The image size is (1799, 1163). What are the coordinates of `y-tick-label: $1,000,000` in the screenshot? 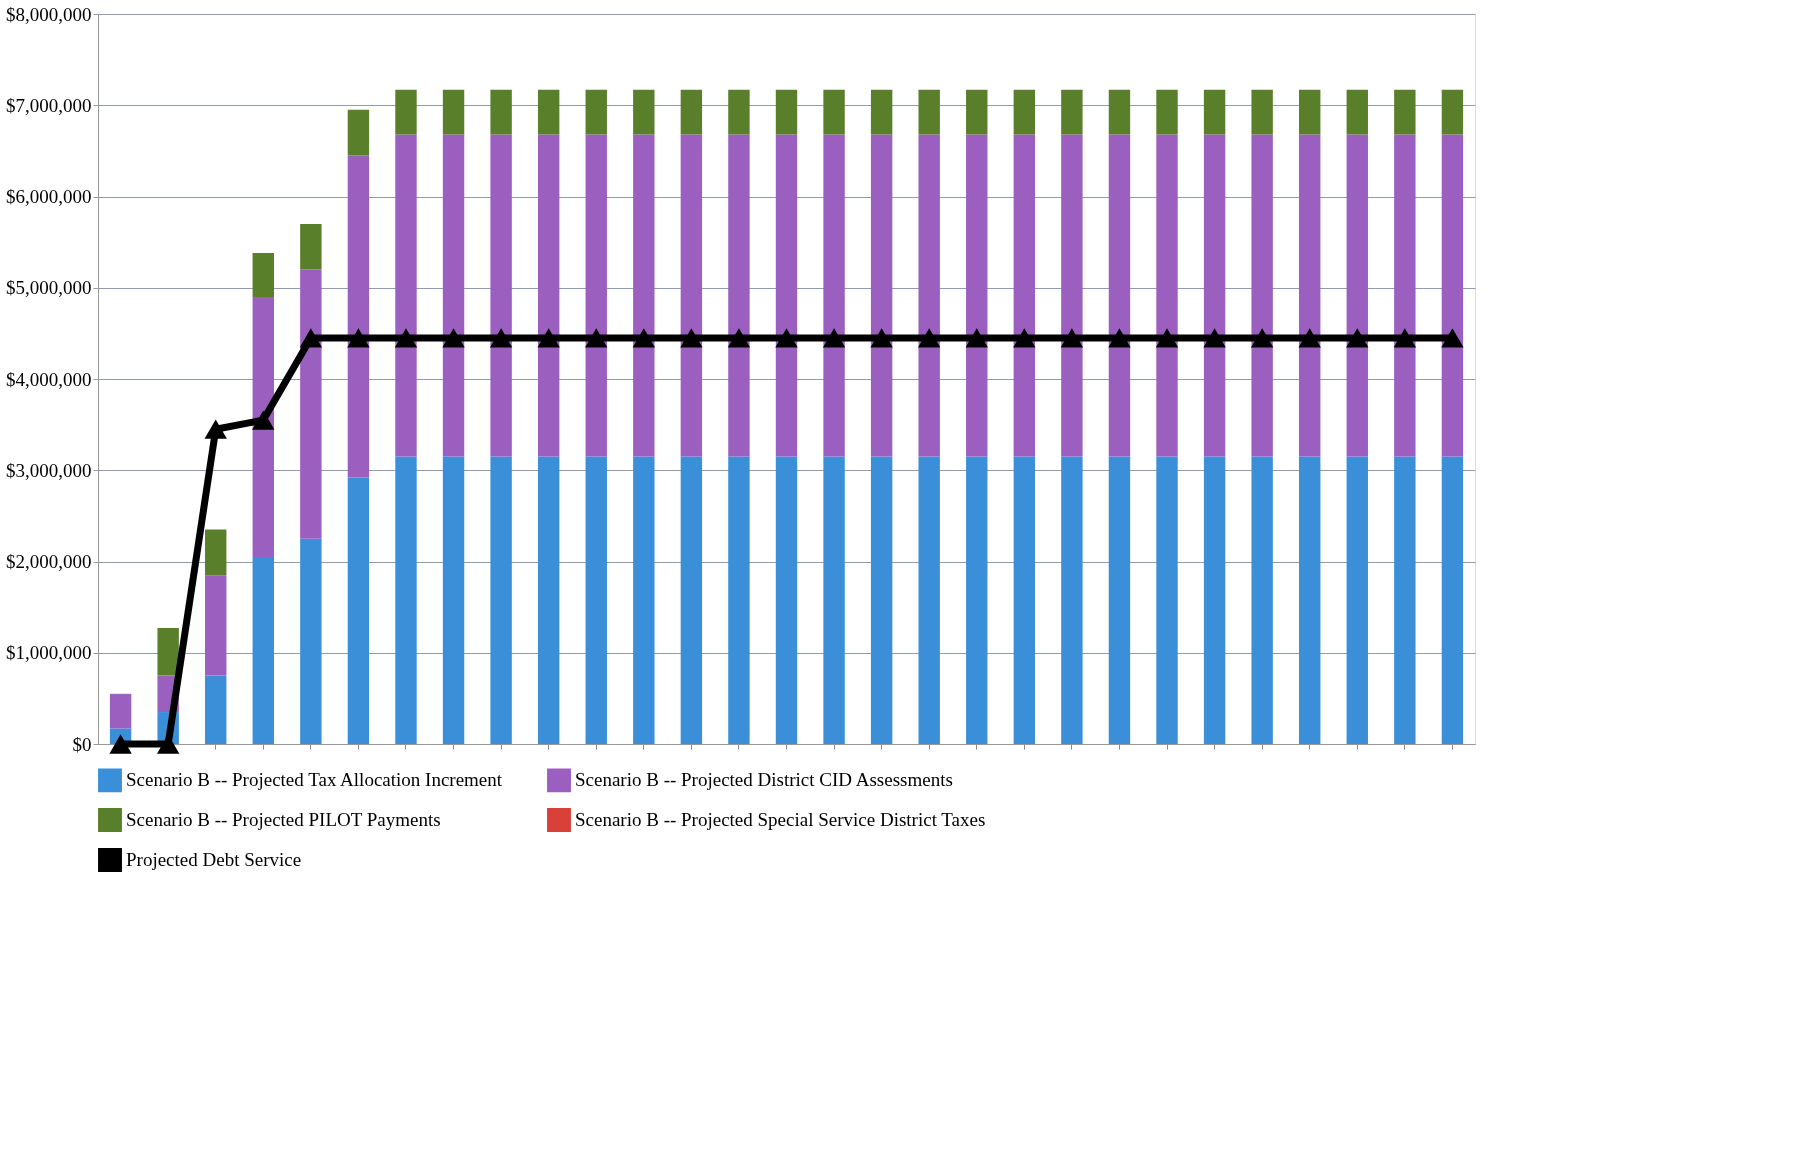 It's located at (49, 653).